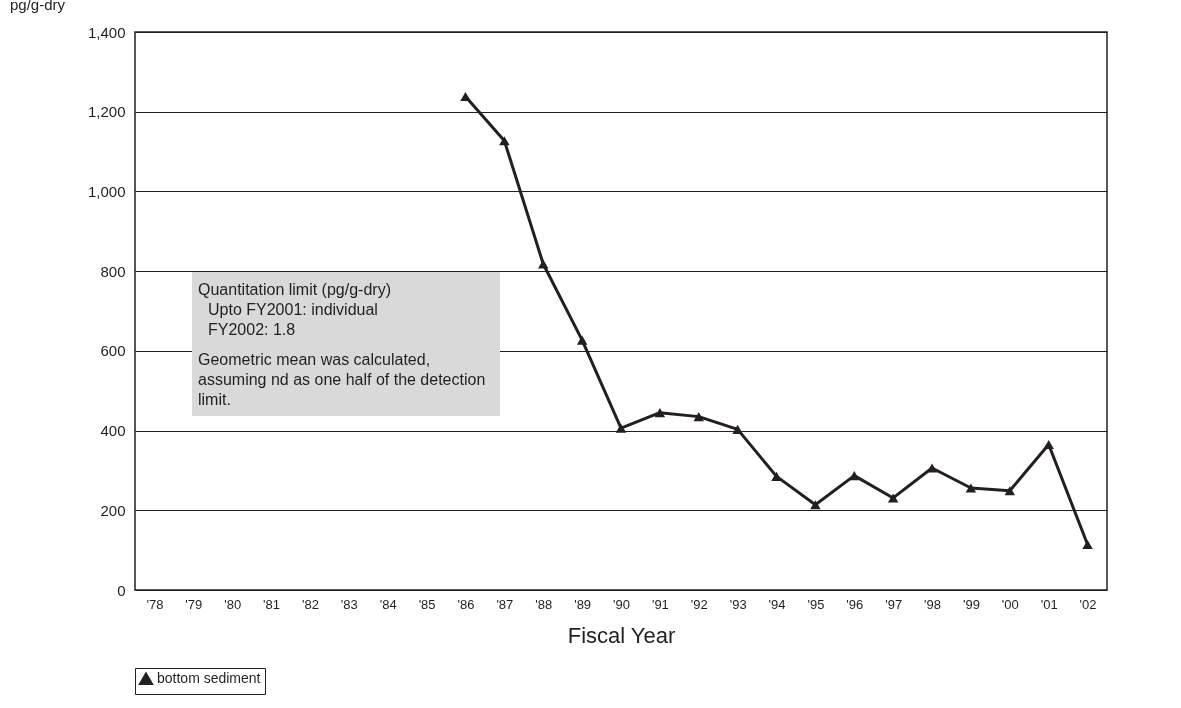 The image size is (1181, 708). What do you see at coordinates (544, 604) in the screenshot?
I see `x-tick-label: '88` at bounding box center [544, 604].